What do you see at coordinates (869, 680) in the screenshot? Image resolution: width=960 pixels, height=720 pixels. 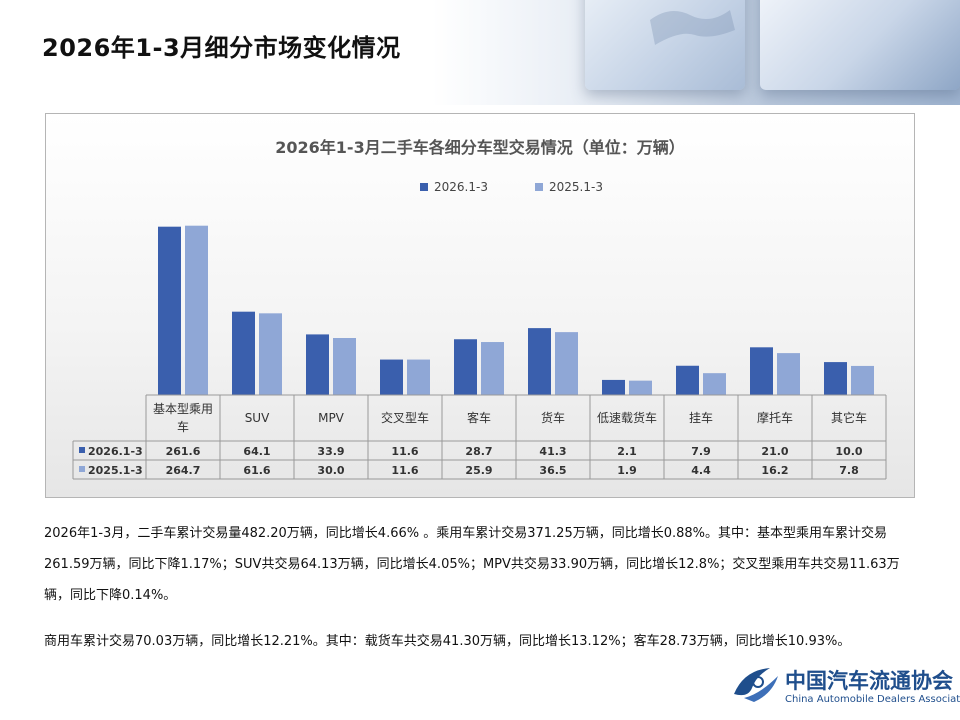 I see `logo-name-cn: 中国汽车流通协会` at bounding box center [869, 680].